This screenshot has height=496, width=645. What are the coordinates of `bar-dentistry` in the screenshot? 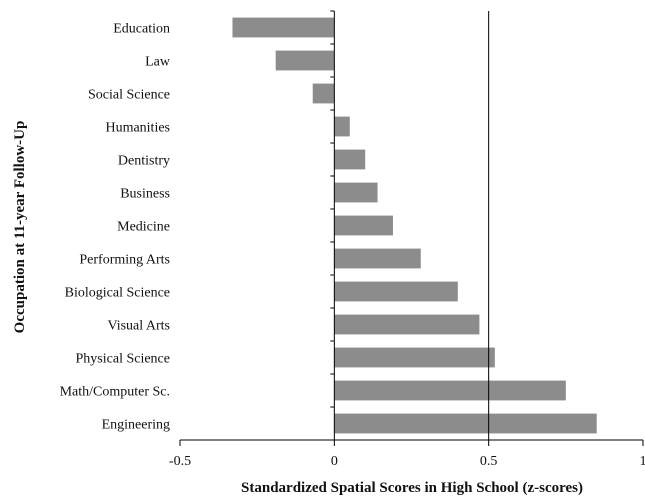 It's located at (350, 159).